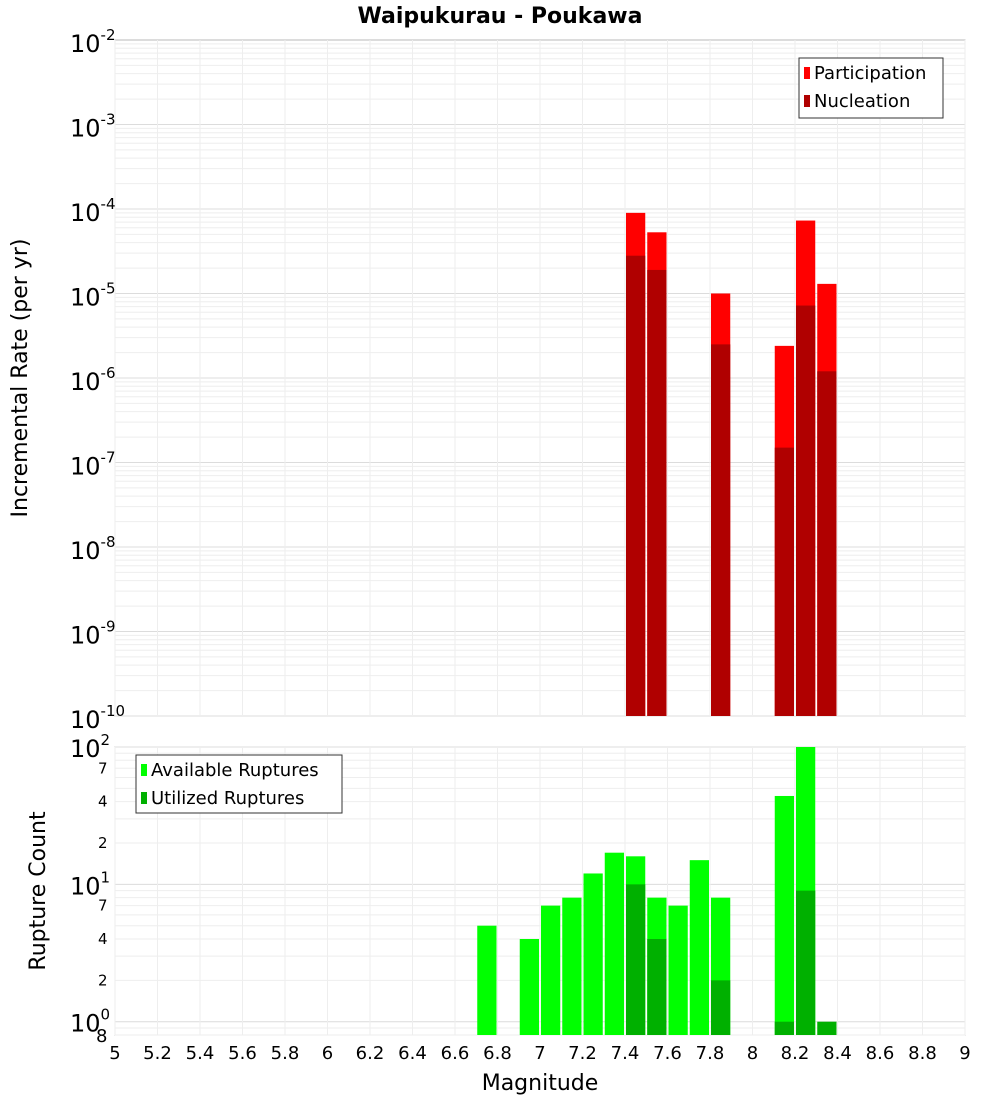 Image resolution: width=1000 pixels, height=1100 pixels. Describe the element at coordinates (114, 1053) in the screenshot. I see `x-tick-label: 5` at that location.